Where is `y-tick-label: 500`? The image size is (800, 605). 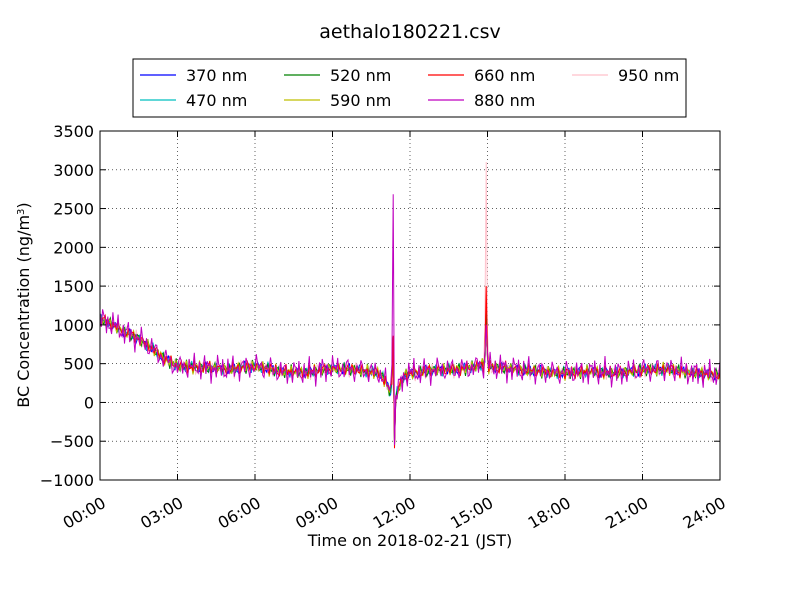
y-tick-label: 500 is located at coordinates (78, 364).